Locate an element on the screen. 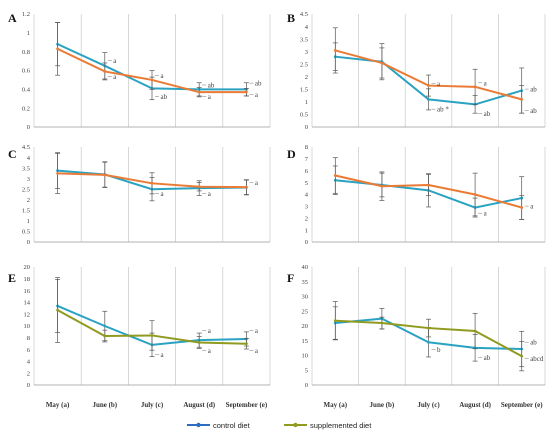 The height and width of the screenshot is (436, 550). y-tick-label: 0.2 is located at coordinates (26, 108).